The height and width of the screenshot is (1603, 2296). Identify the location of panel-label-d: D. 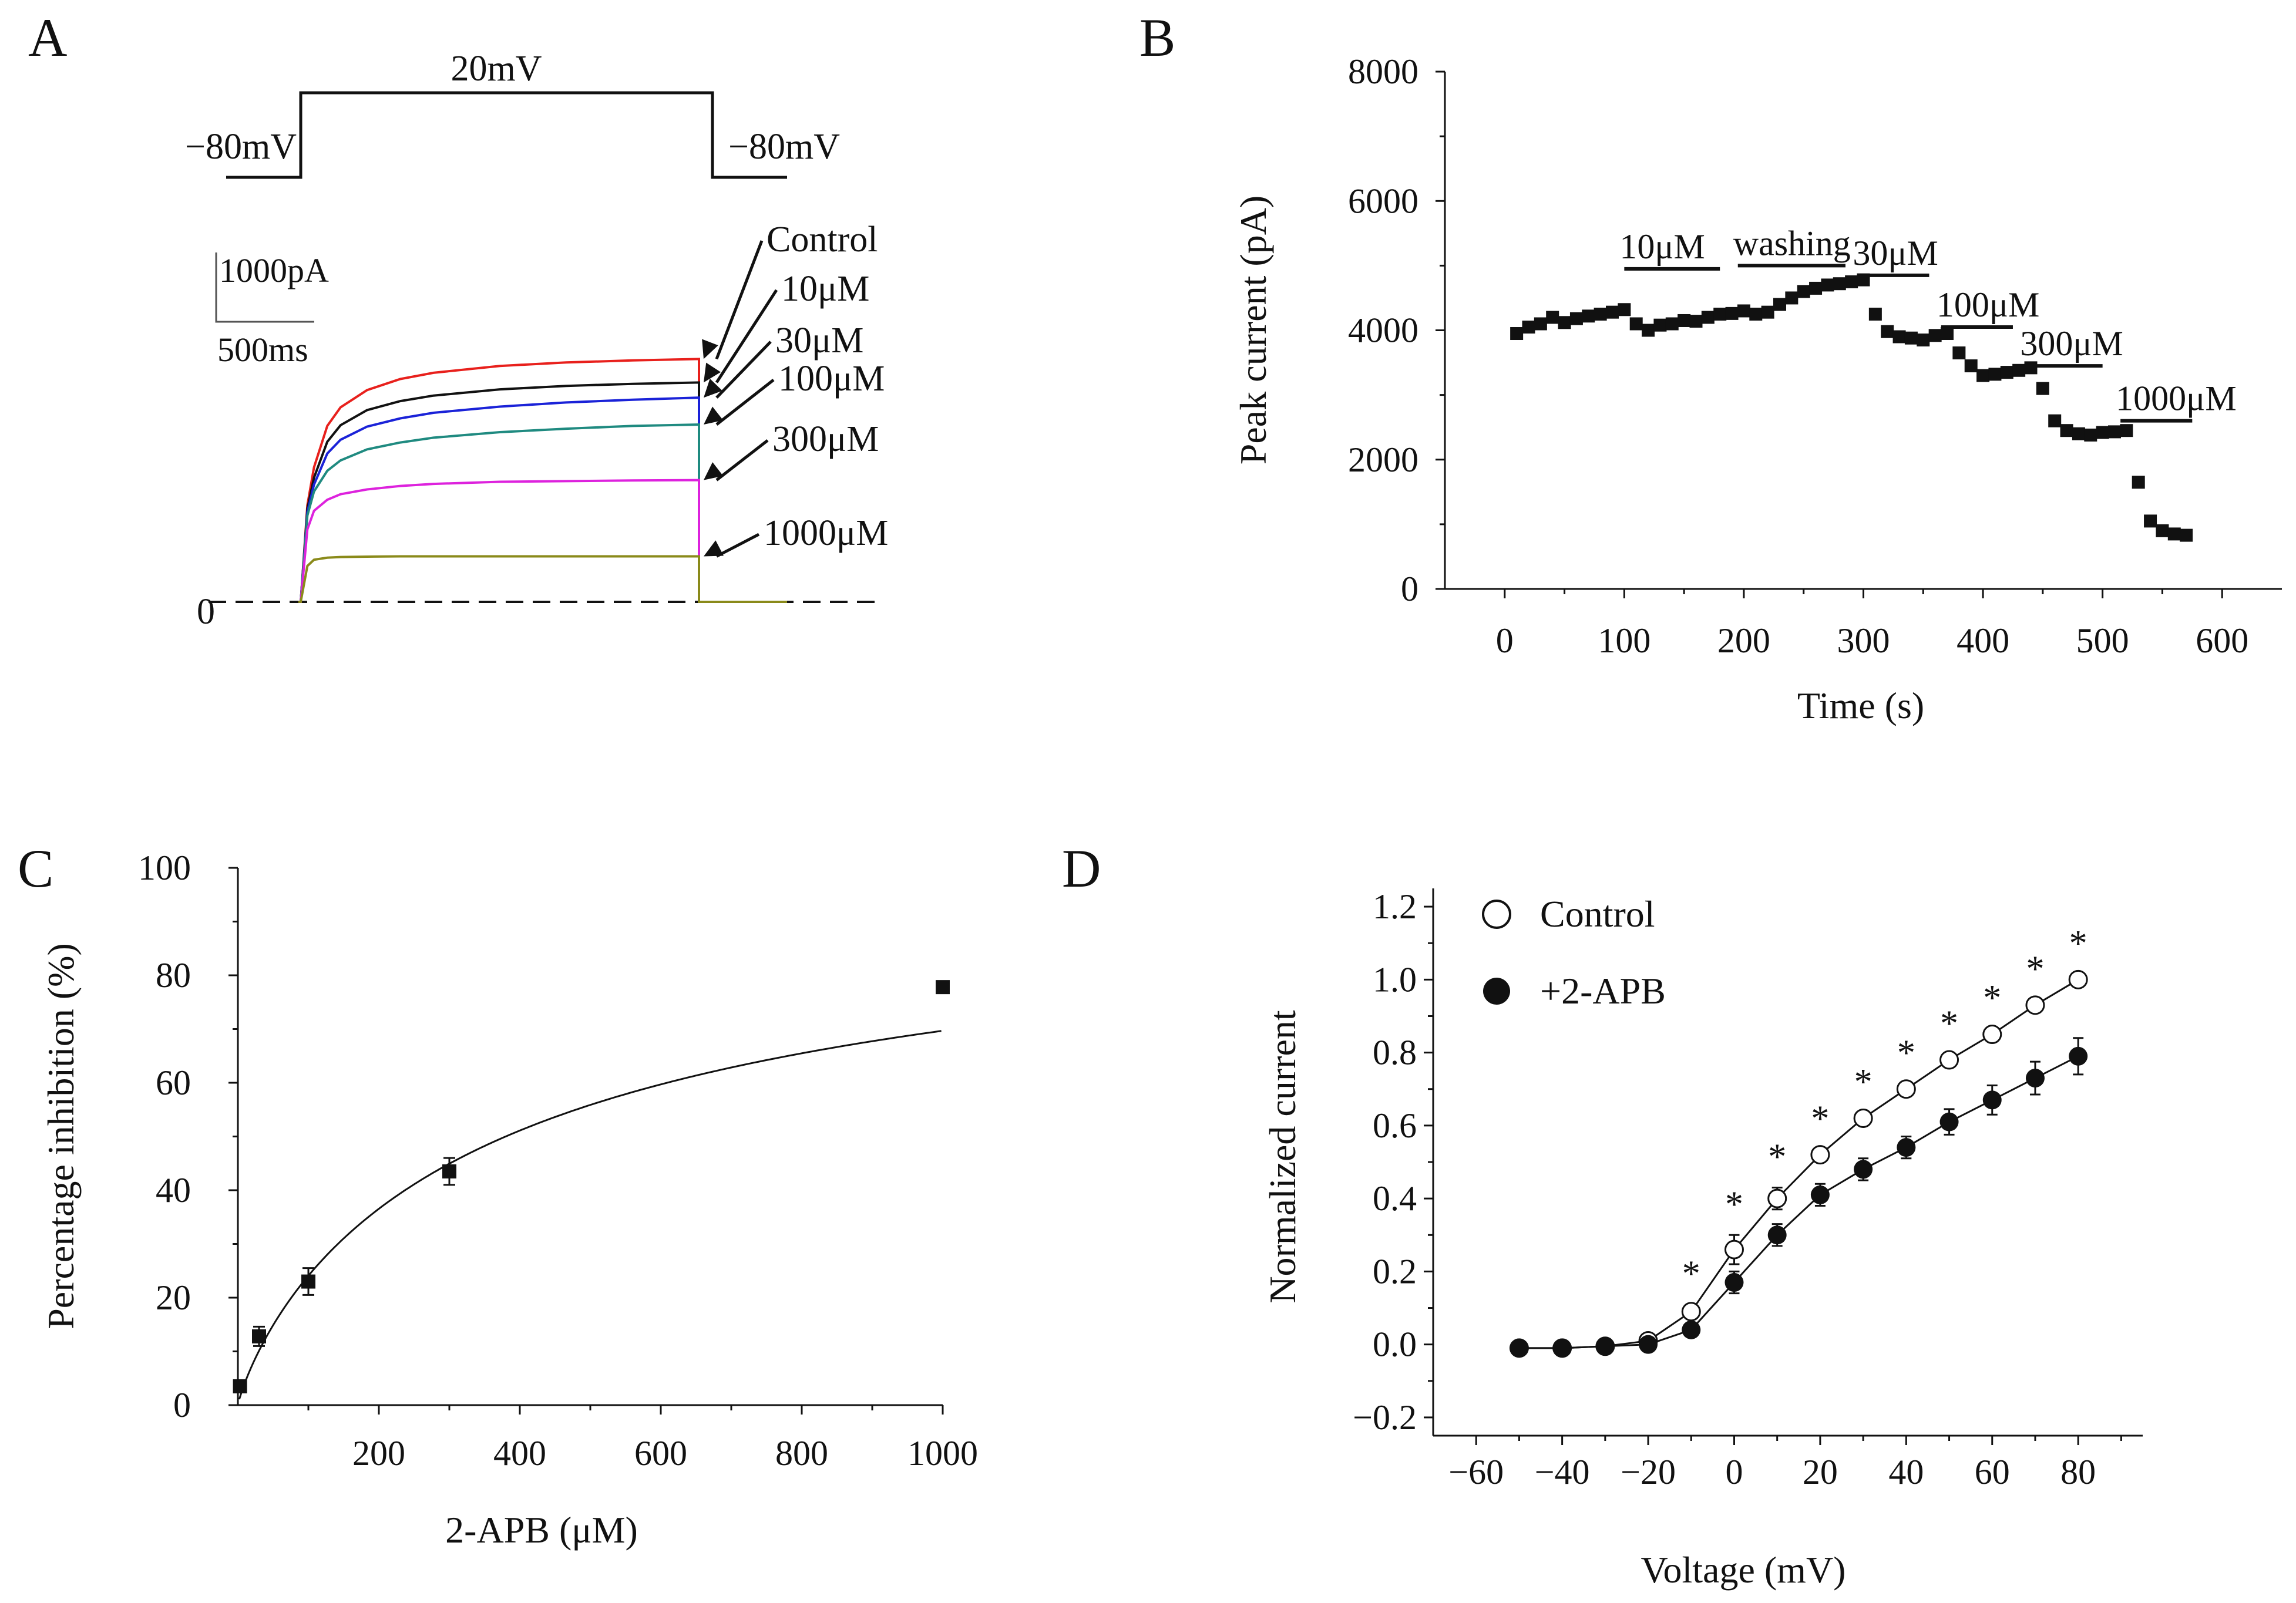
(1081, 868).